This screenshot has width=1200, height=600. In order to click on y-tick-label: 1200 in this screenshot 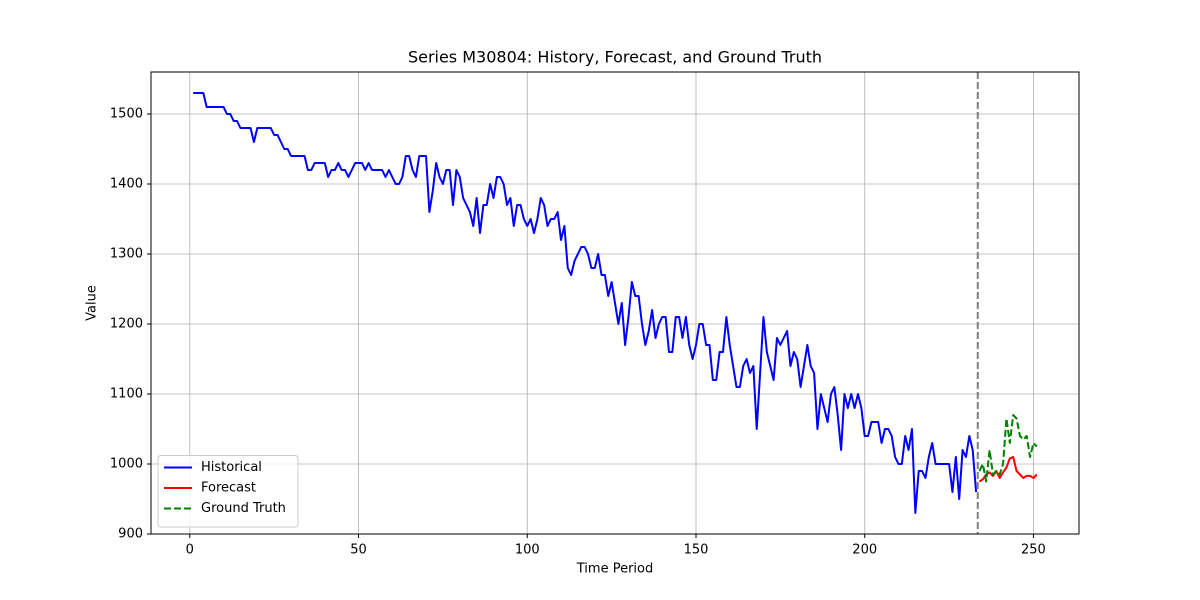, I will do `click(126, 324)`.